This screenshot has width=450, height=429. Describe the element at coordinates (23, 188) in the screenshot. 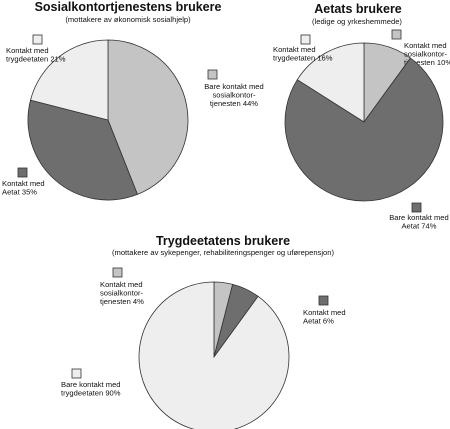

I see `legend-sosialkontortjenesten-aetat: Kontakt med Aetat 35%` at that location.